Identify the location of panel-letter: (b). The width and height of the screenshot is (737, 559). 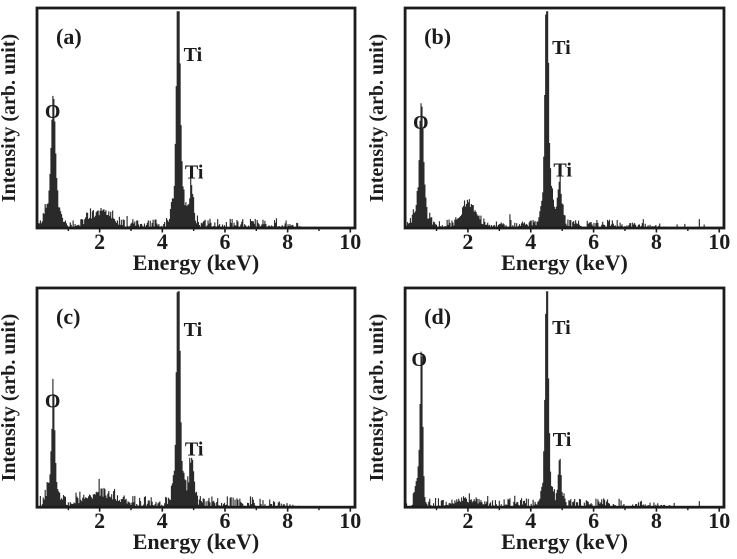
(437, 36).